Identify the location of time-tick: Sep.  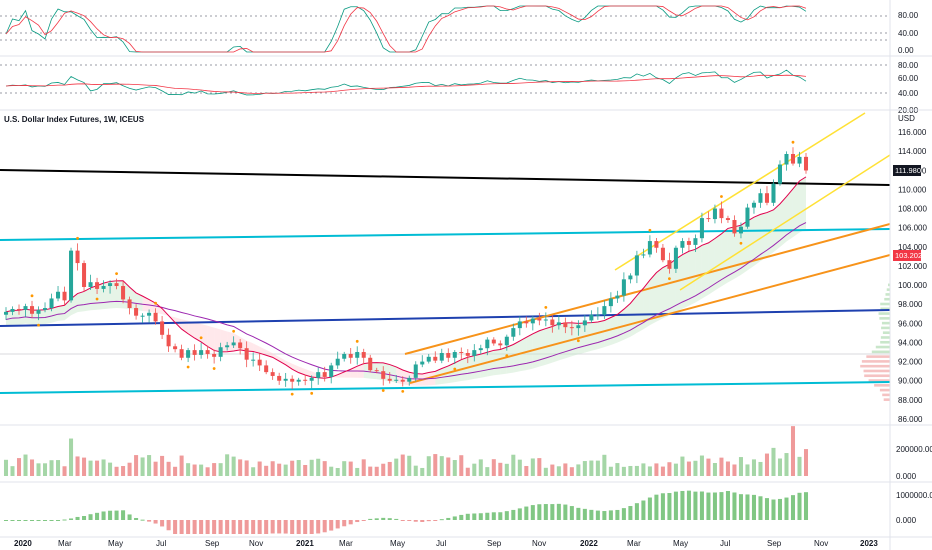
(774, 543).